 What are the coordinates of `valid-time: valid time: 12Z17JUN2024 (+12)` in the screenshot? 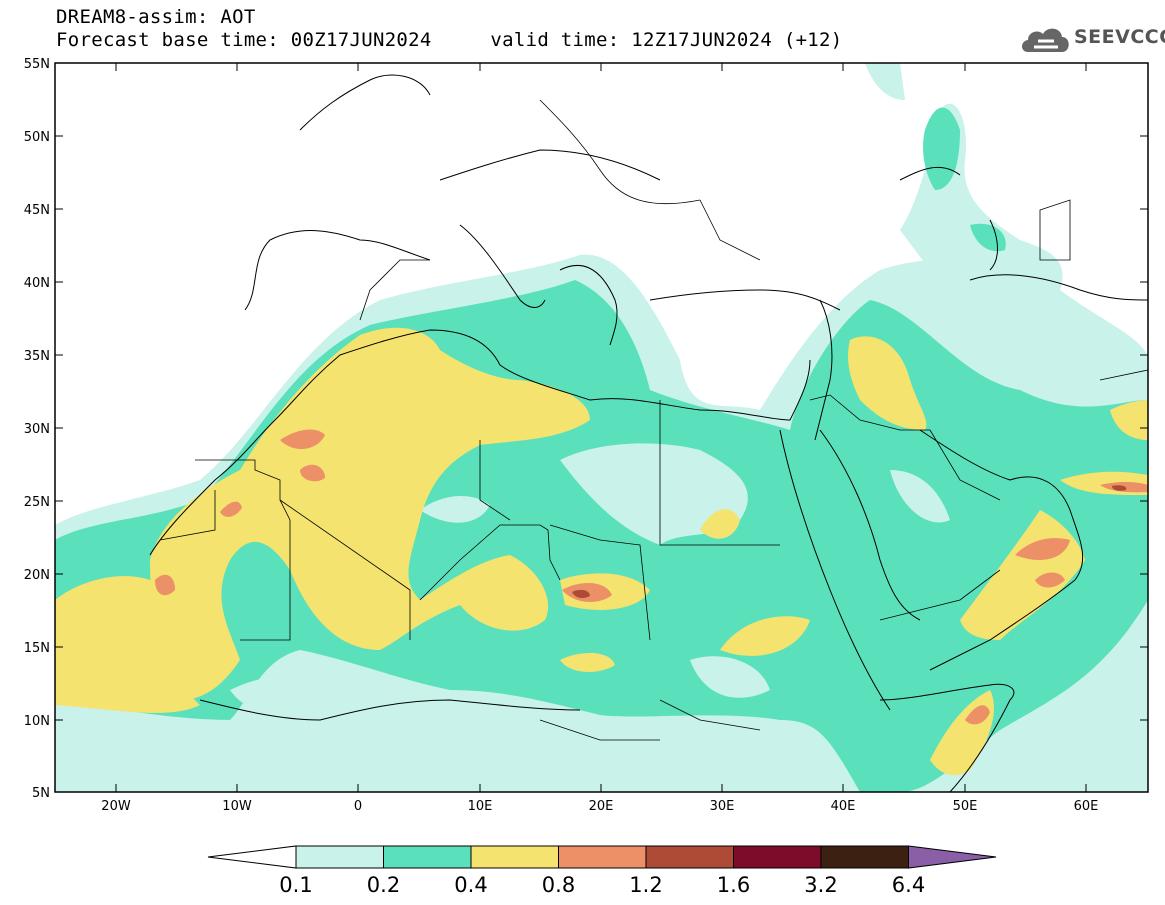 It's located at (666, 40).